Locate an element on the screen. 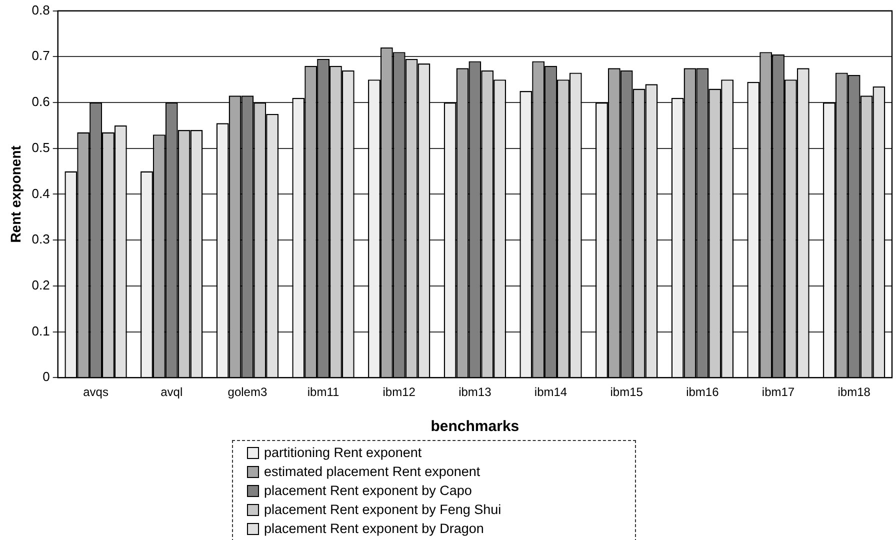 The height and width of the screenshot is (540, 896). legend-label: placement Rent exponent by Feng Shui is located at coordinates (383, 509).